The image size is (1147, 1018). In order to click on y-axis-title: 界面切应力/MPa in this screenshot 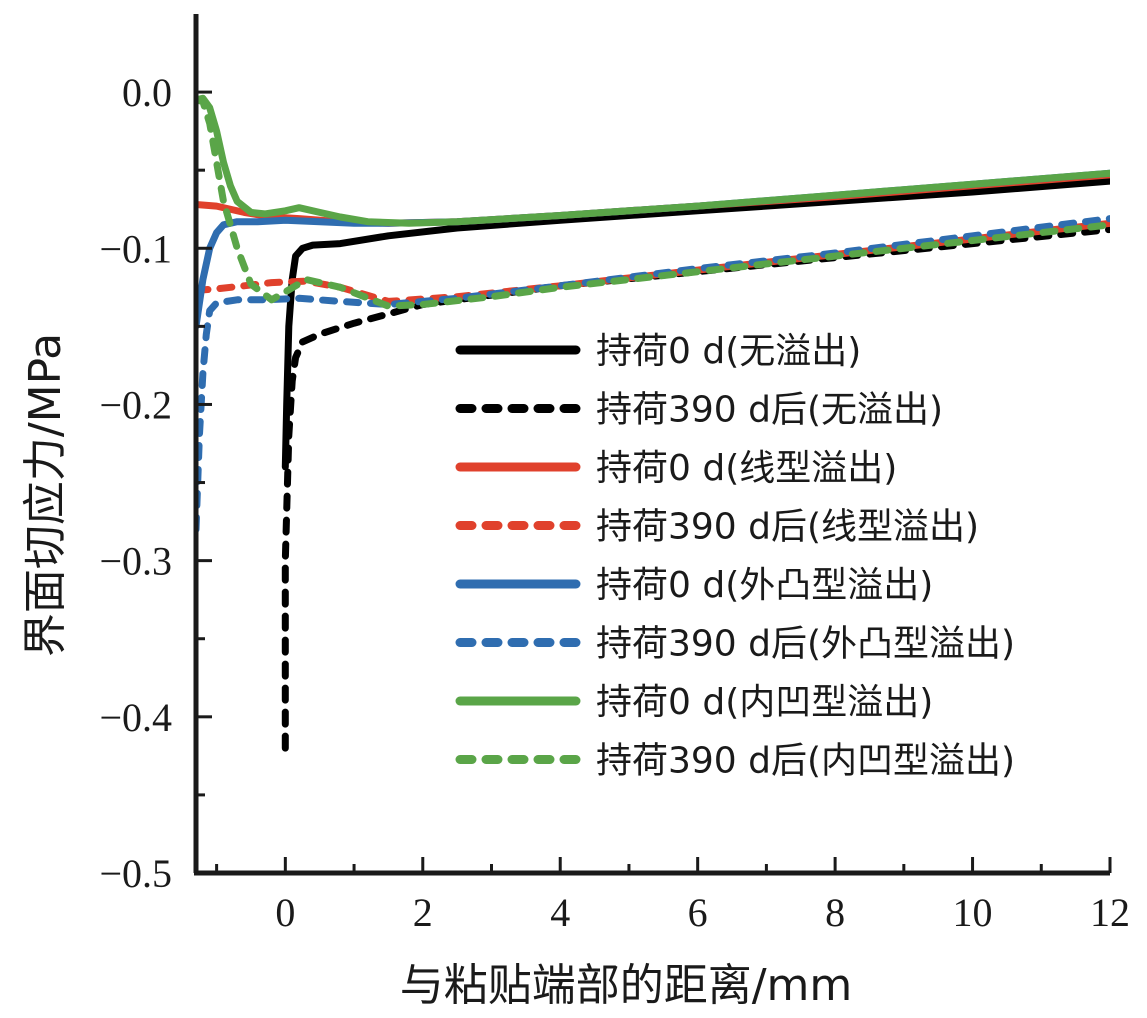, I will do `click(45, 495)`.